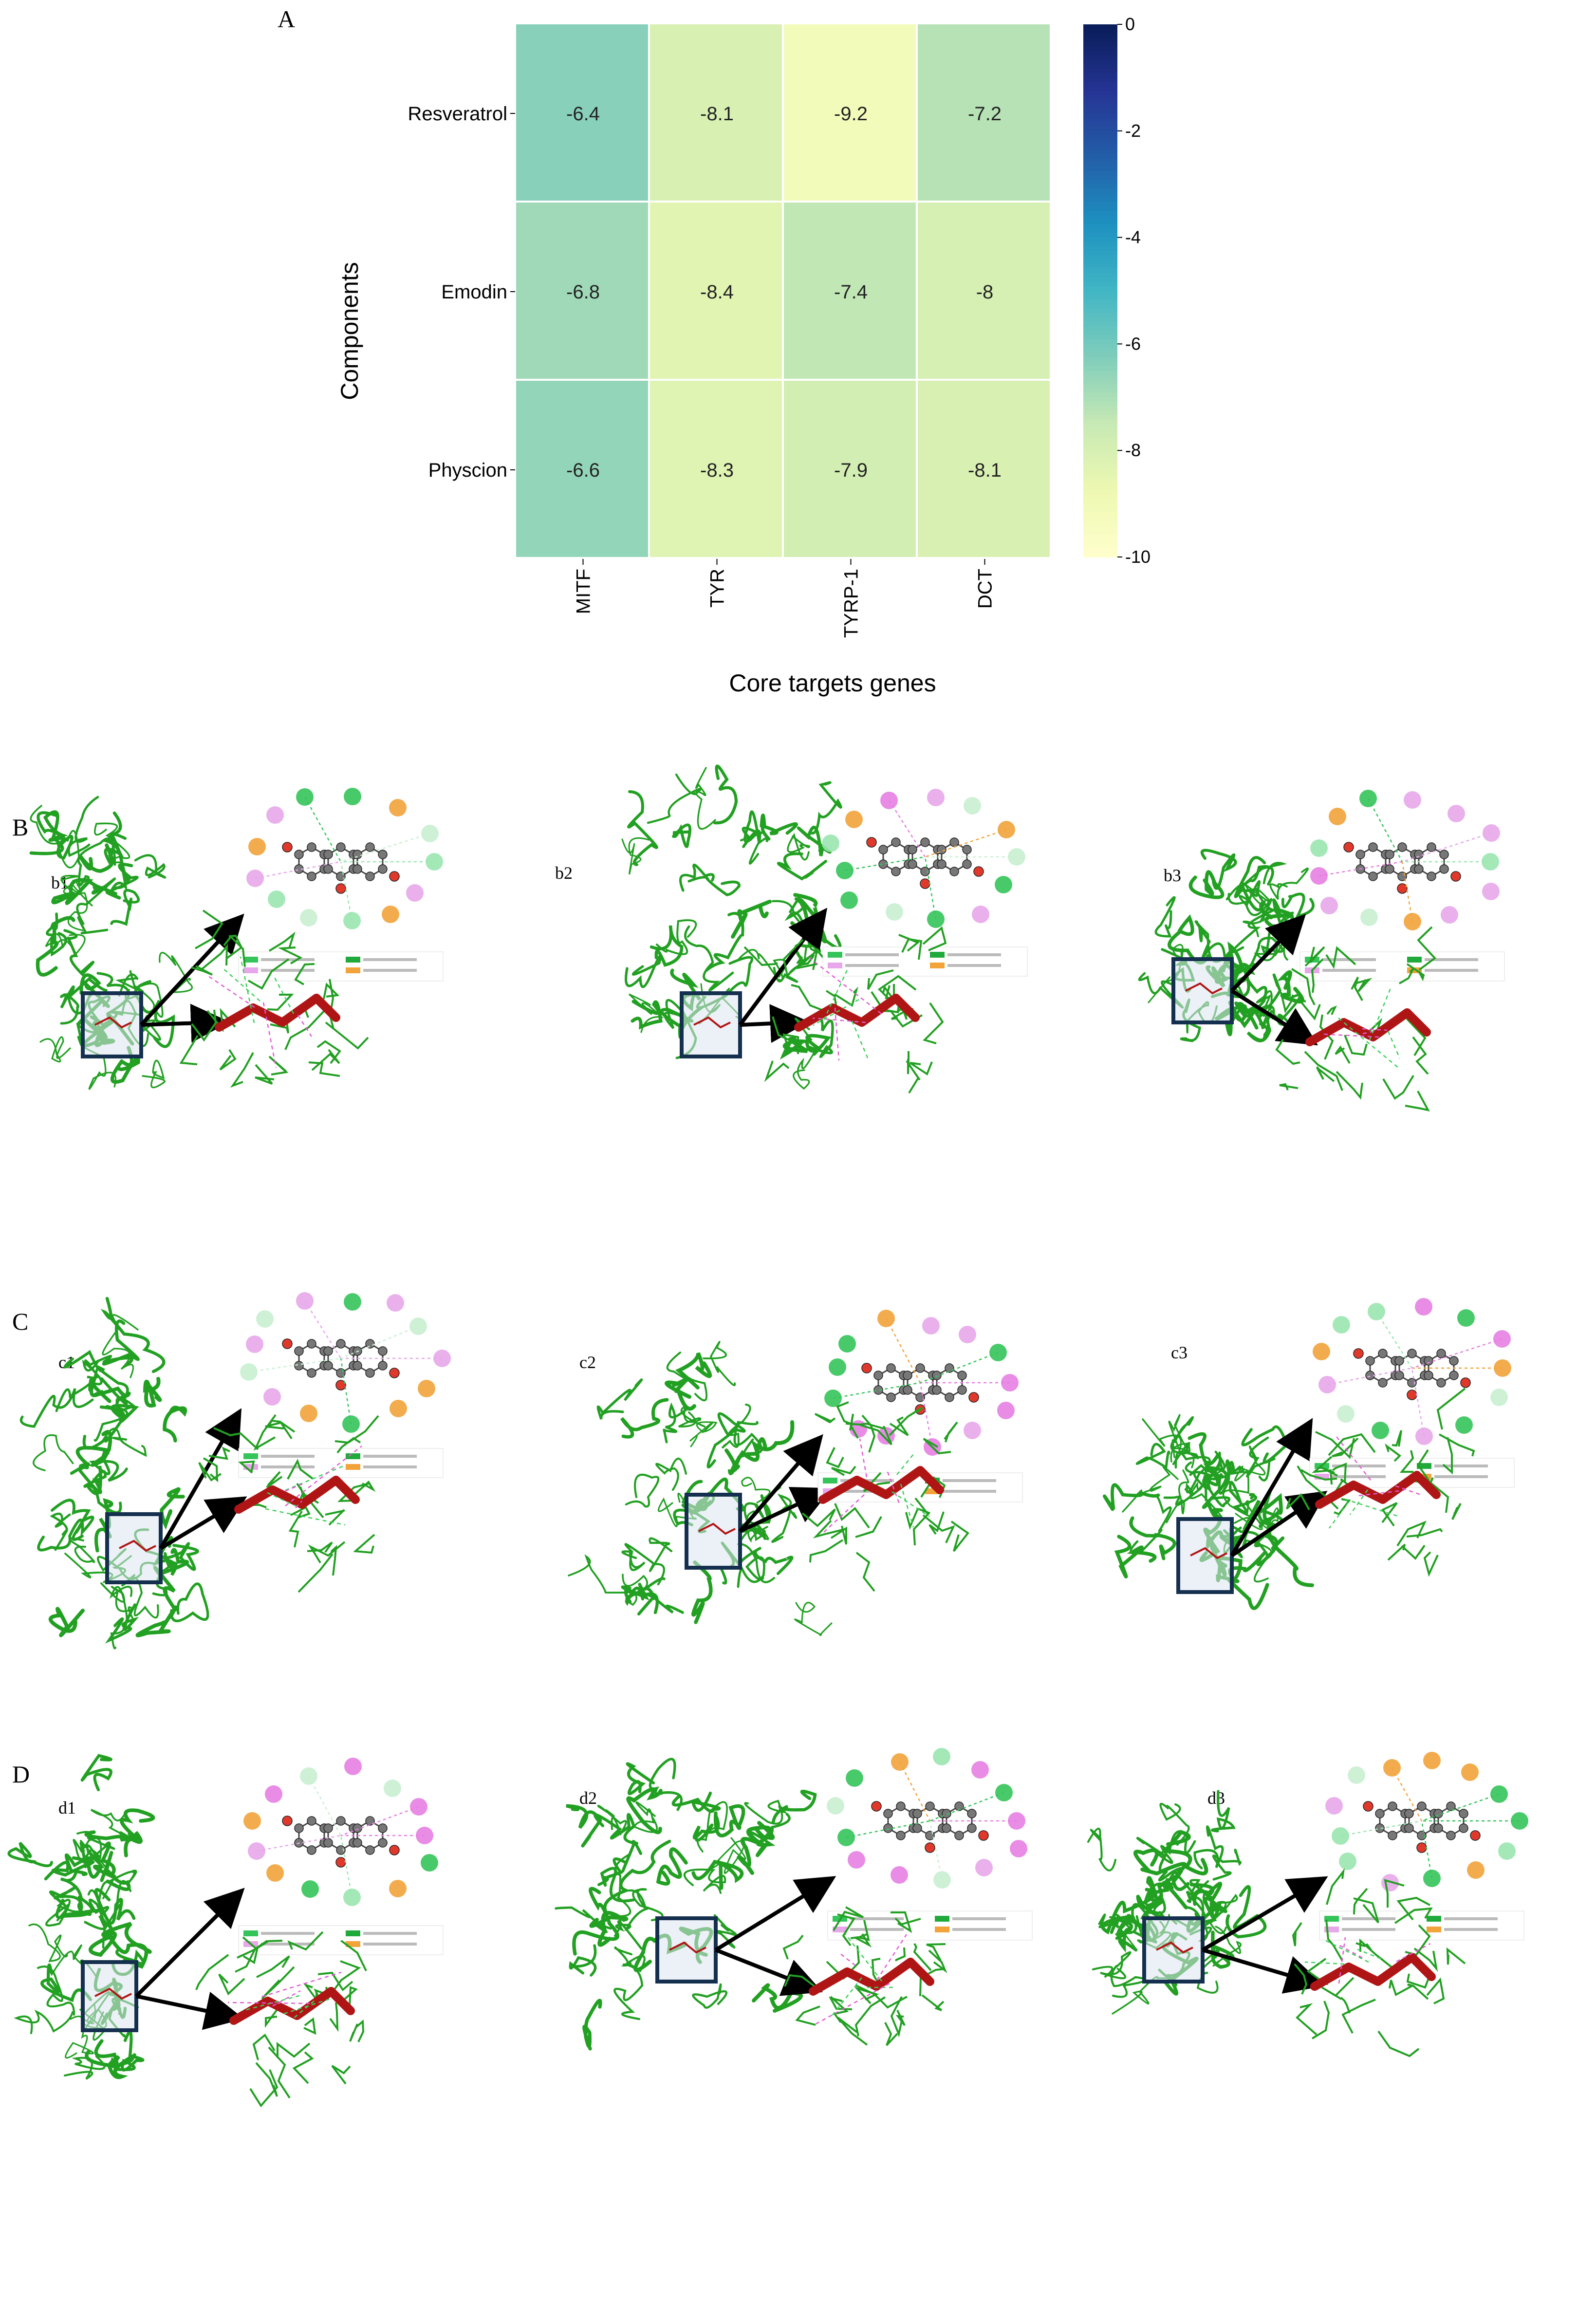  What do you see at coordinates (1130, 24) in the screenshot?
I see `colorbar-tick-label-0: 0` at bounding box center [1130, 24].